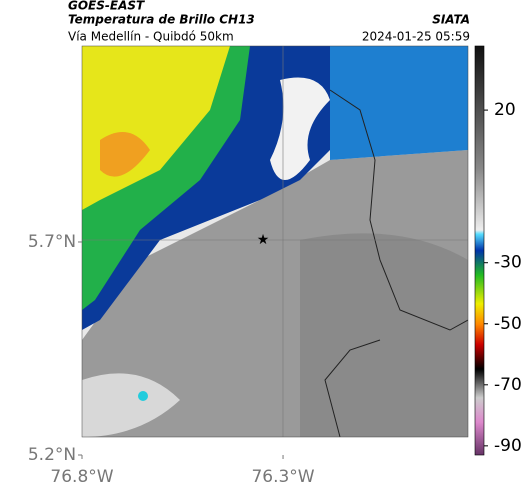  What do you see at coordinates (52, 455) in the screenshot?
I see `lat-tick-label: 5.2°N` at bounding box center [52, 455].